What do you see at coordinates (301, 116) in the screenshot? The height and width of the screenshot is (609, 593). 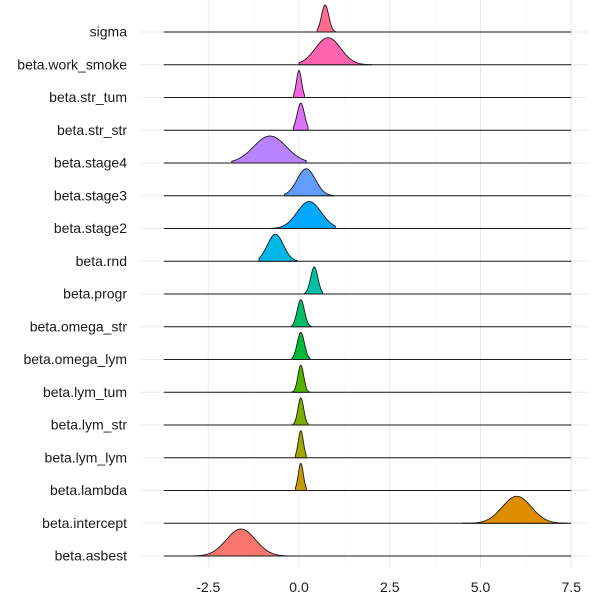 I see `ridge-beta-str-str` at bounding box center [301, 116].